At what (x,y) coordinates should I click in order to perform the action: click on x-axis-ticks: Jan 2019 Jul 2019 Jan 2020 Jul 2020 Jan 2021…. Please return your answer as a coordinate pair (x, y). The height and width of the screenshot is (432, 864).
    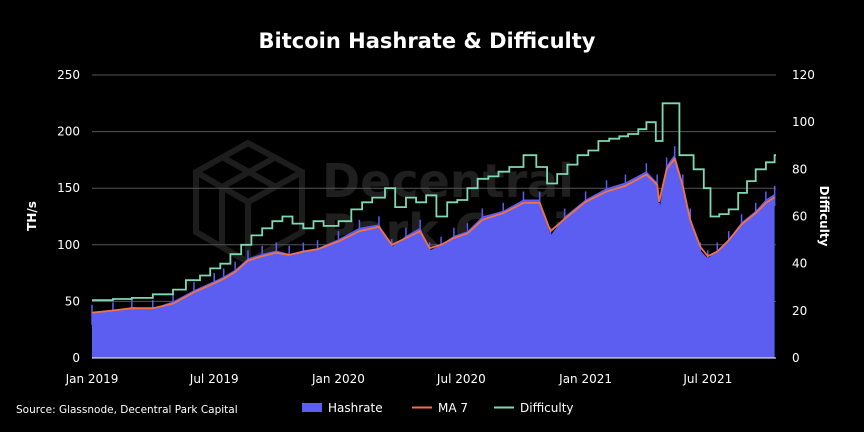
    Looking at the image, I should click on (399, 379).